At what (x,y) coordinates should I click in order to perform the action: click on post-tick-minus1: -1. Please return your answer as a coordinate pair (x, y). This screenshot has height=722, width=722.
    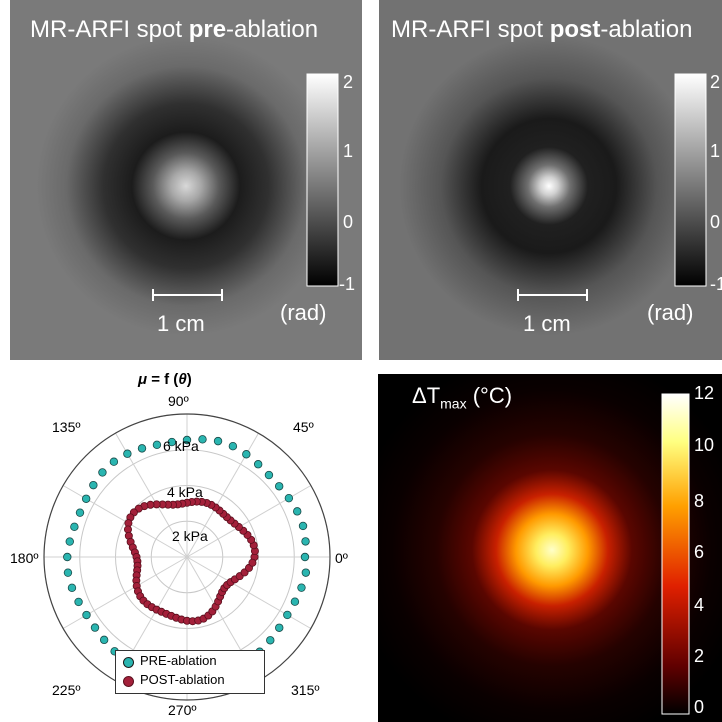
    Looking at the image, I should click on (716, 284).